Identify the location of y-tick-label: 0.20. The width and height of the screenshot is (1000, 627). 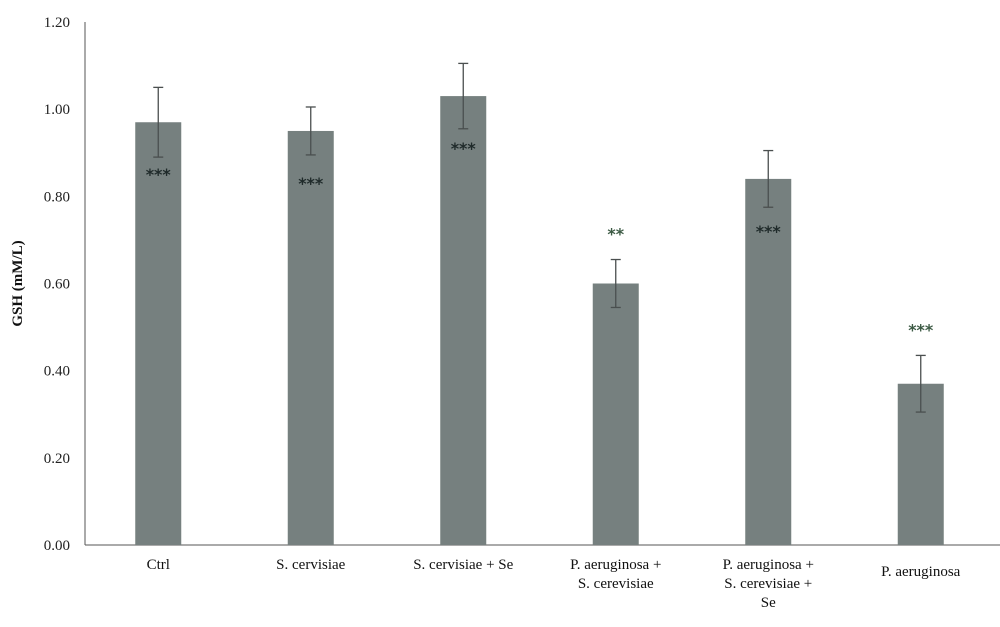
(57, 459).